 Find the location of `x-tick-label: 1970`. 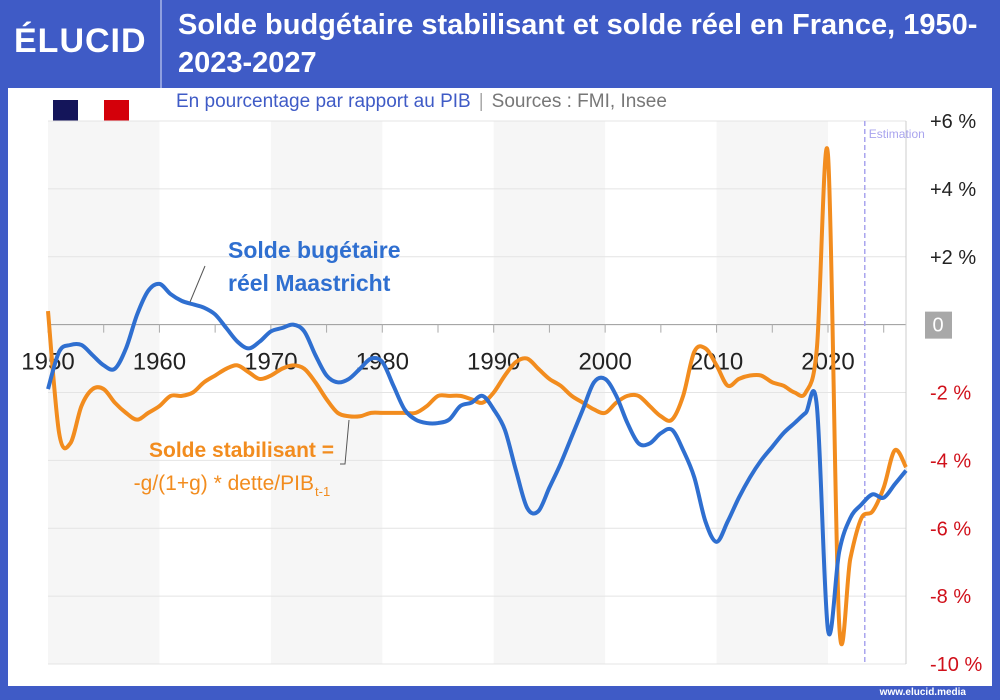

x-tick-label: 1970 is located at coordinates (270, 362).